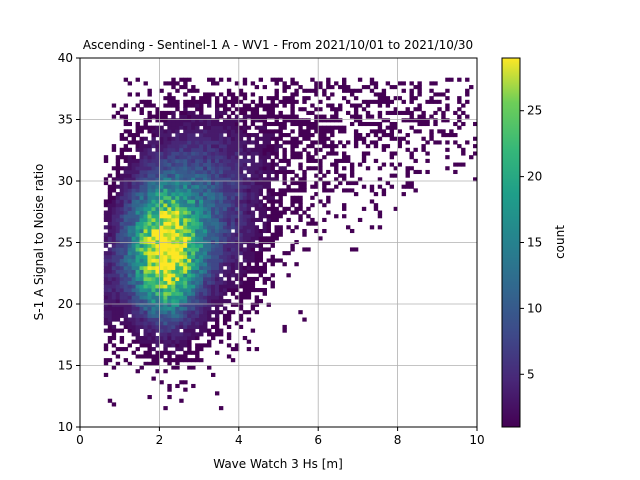 The width and height of the screenshot is (640, 480). What do you see at coordinates (534, 177) in the screenshot?
I see `colorbar-tick-label: 20` at bounding box center [534, 177].